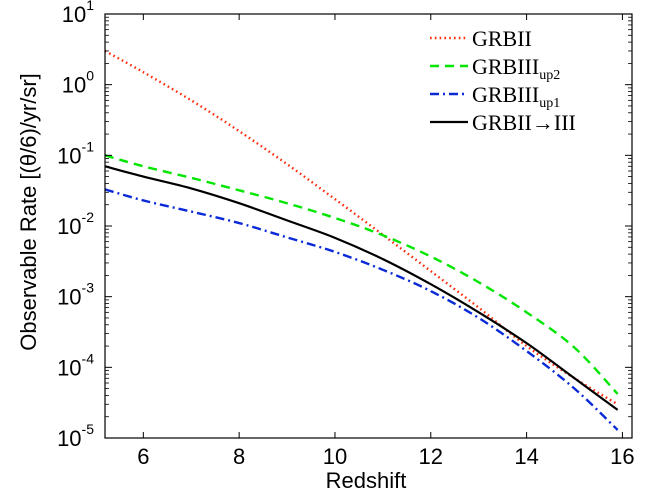 The image size is (658, 497). What do you see at coordinates (335, 456) in the screenshot?
I see `x-tick-label: 10` at bounding box center [335, 456].